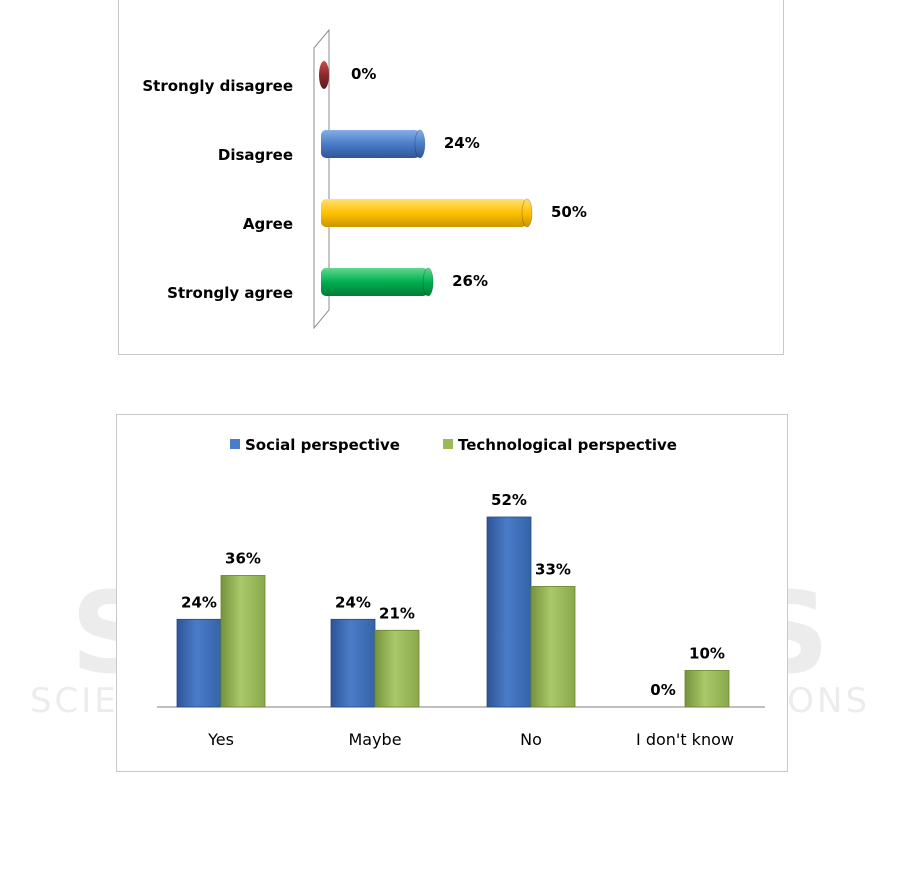  I want to click on value-label-maybe-technological-perspective: 21%, so click(397, 613).